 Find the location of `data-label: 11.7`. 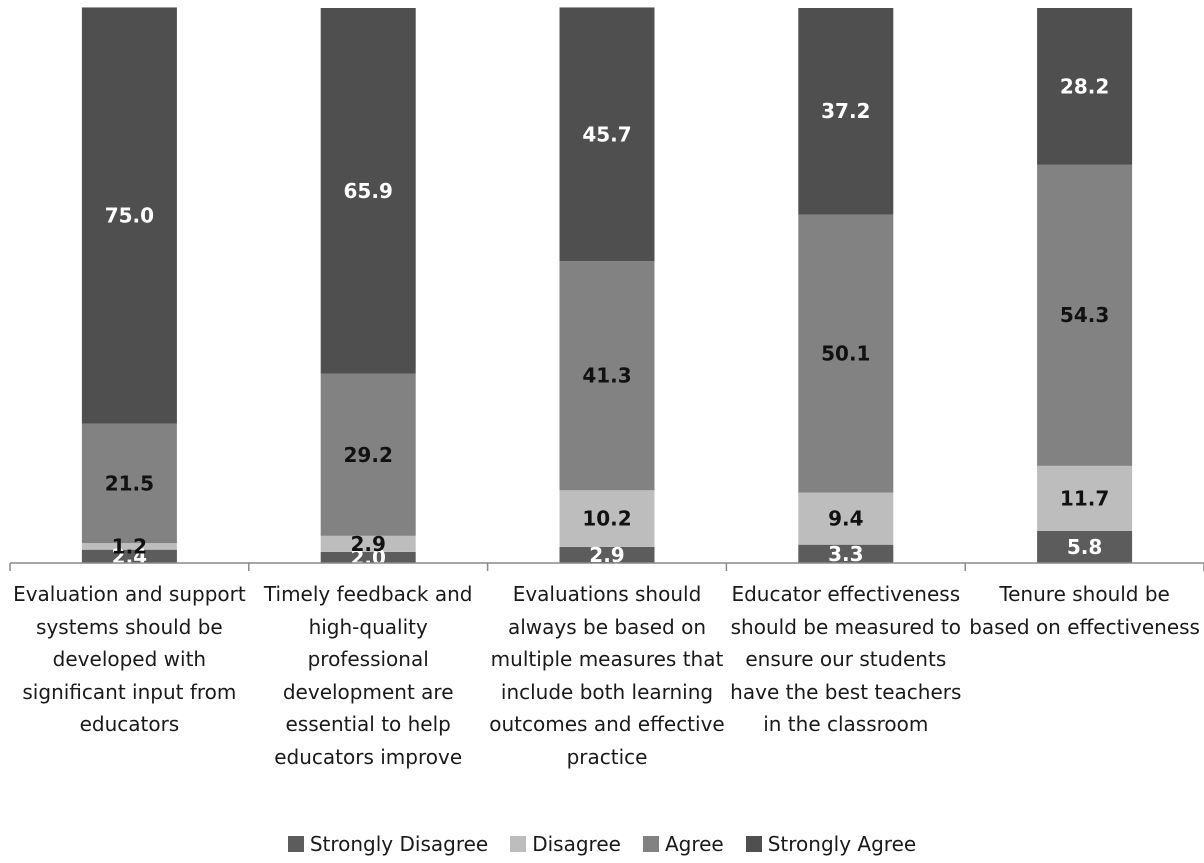

data-label: 11.7 is located at coordinates (1084, 498).